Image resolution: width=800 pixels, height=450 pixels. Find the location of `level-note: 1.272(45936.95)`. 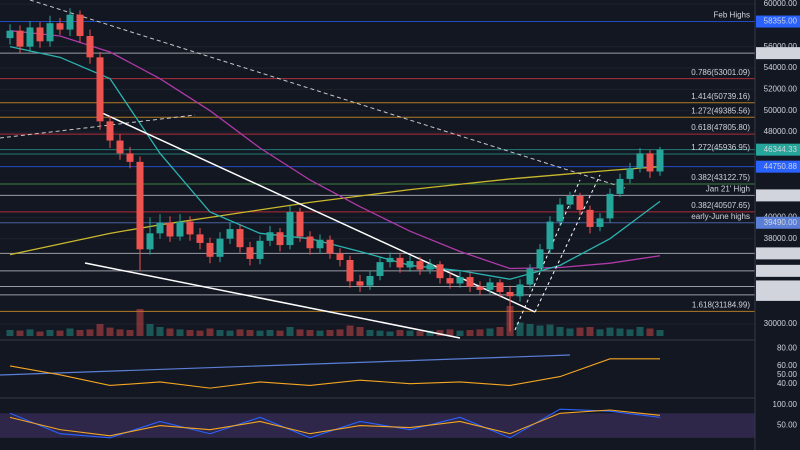

level-note: 1.272(45936.95) is located at coordinates (720, 147).